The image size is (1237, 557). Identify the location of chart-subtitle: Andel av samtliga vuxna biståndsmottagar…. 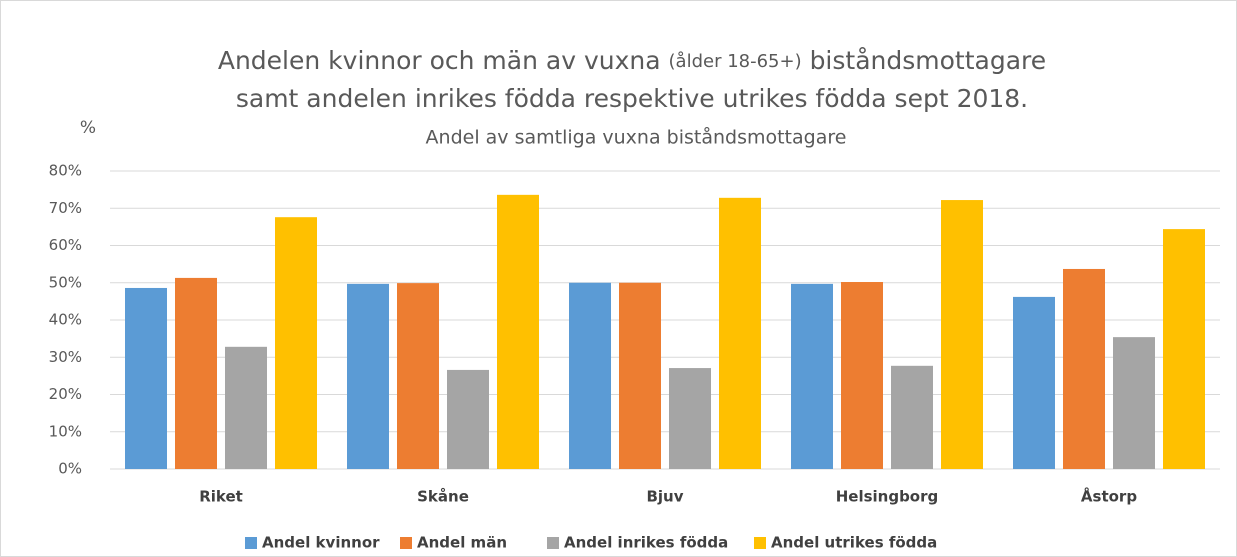
(636, 137).